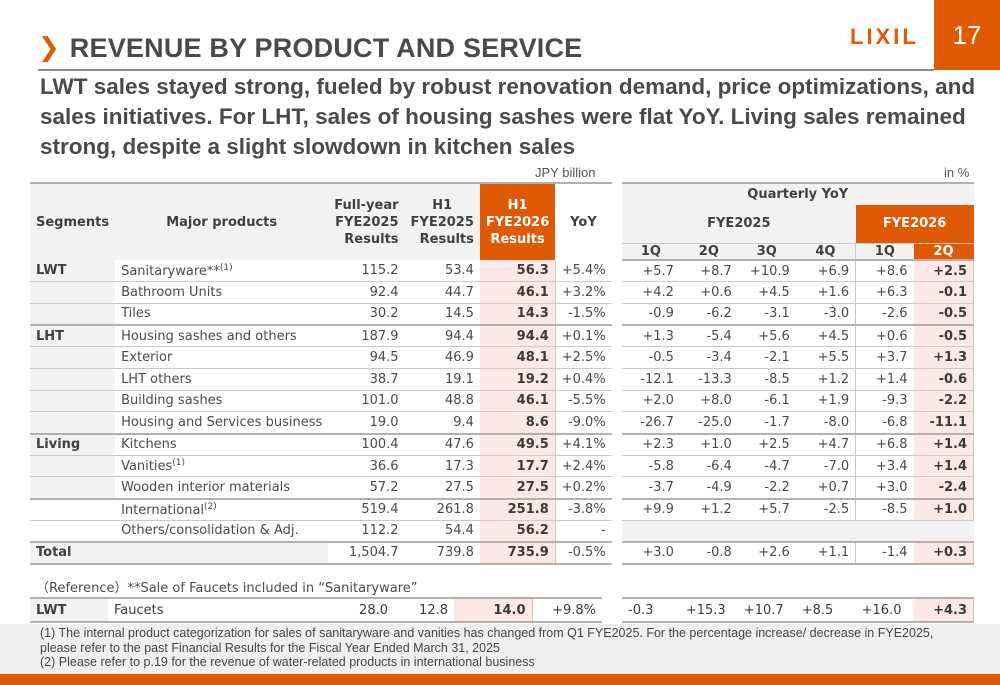 This screenshot has height=685, width=1000. I want to click on product-name: Wooden interior materials, so click(206, 487).